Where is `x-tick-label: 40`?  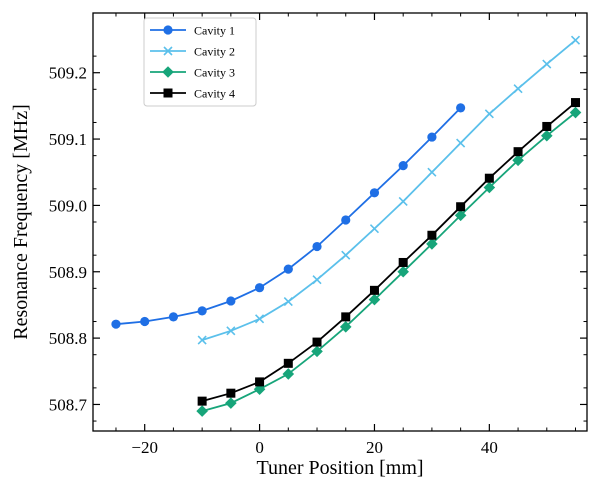
x-tick-label: 40 is located at coordinates (489, 447).